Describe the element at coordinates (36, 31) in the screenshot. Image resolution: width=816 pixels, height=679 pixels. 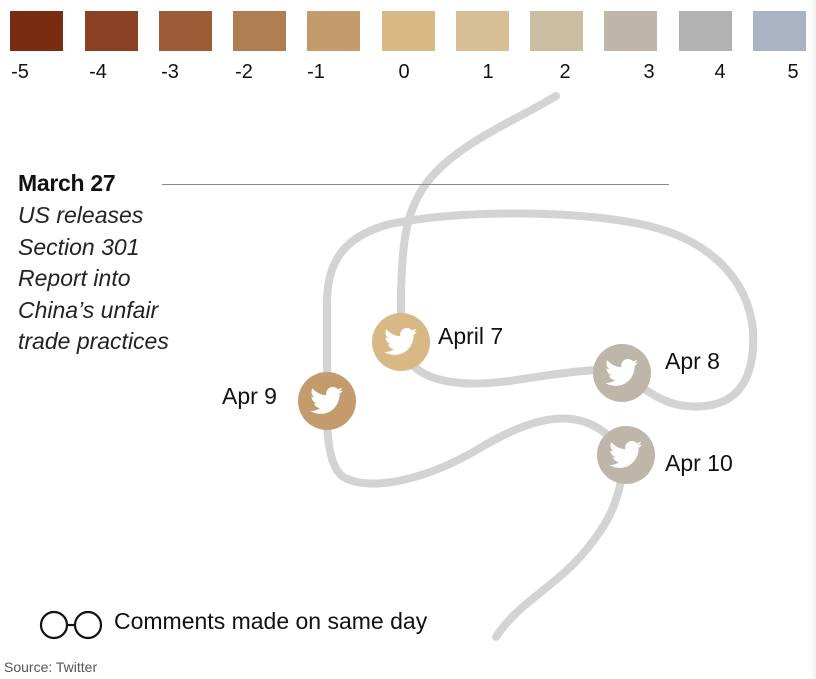
I see `scale-swatch-m5` at that location.